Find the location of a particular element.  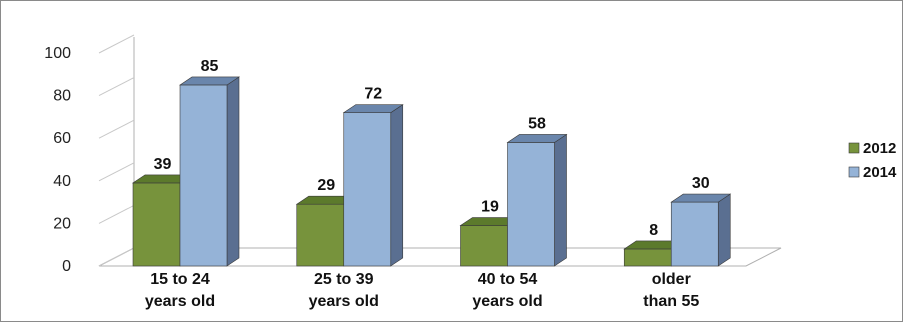

legend-label: 2012 is located at coordinates (879, 148).